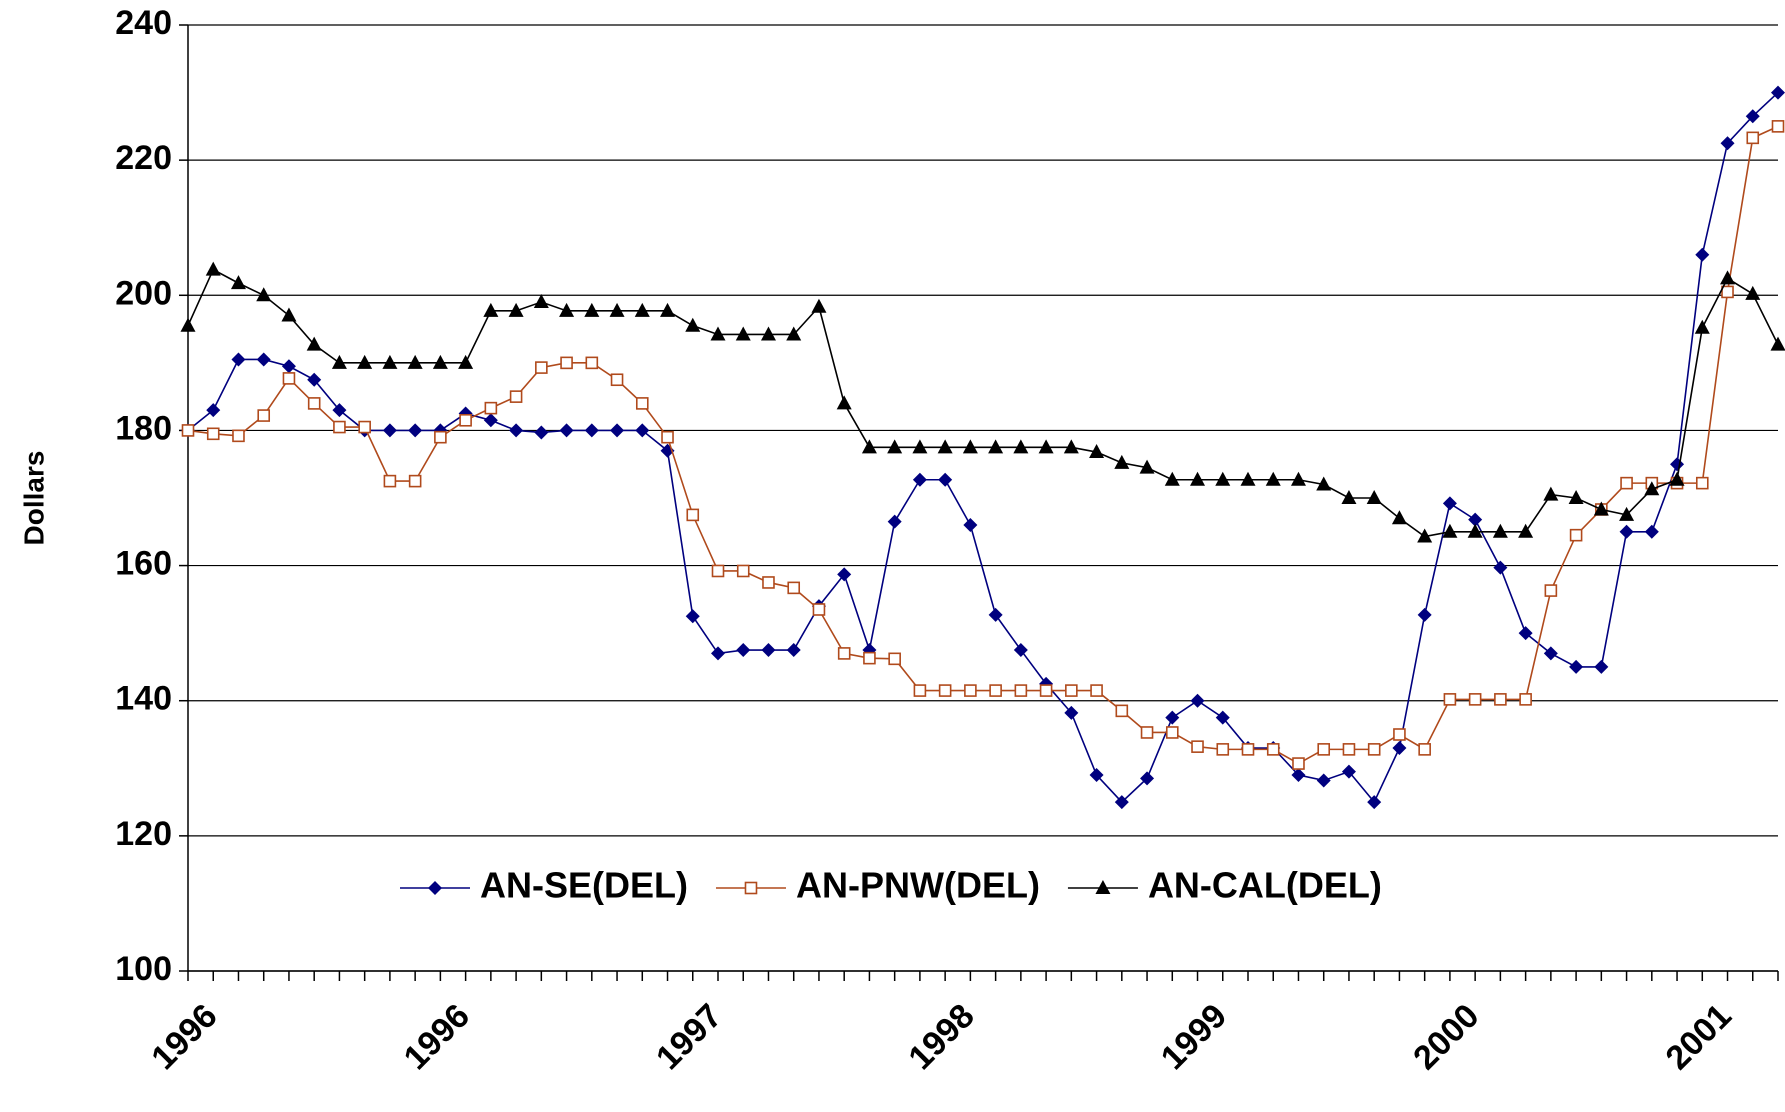 The width and height of the screenshot is (1785, 1112). Describe the element at coordinates (1194, 1037) in the screenshot. I see `x-tick-label: 1999` at that location.